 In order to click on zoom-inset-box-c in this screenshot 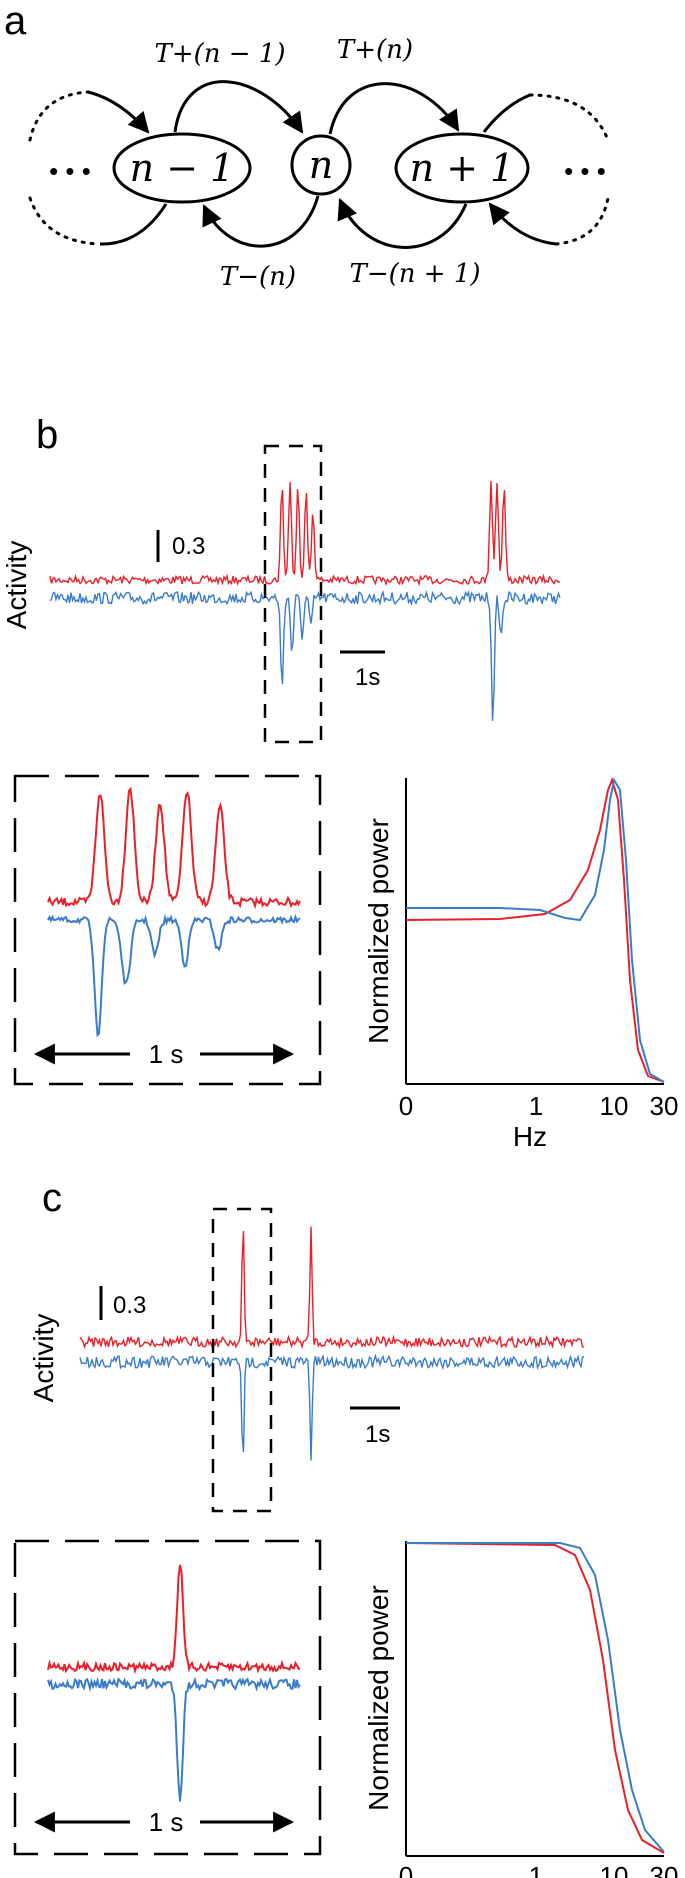, I will do `click(167, 1697)`.